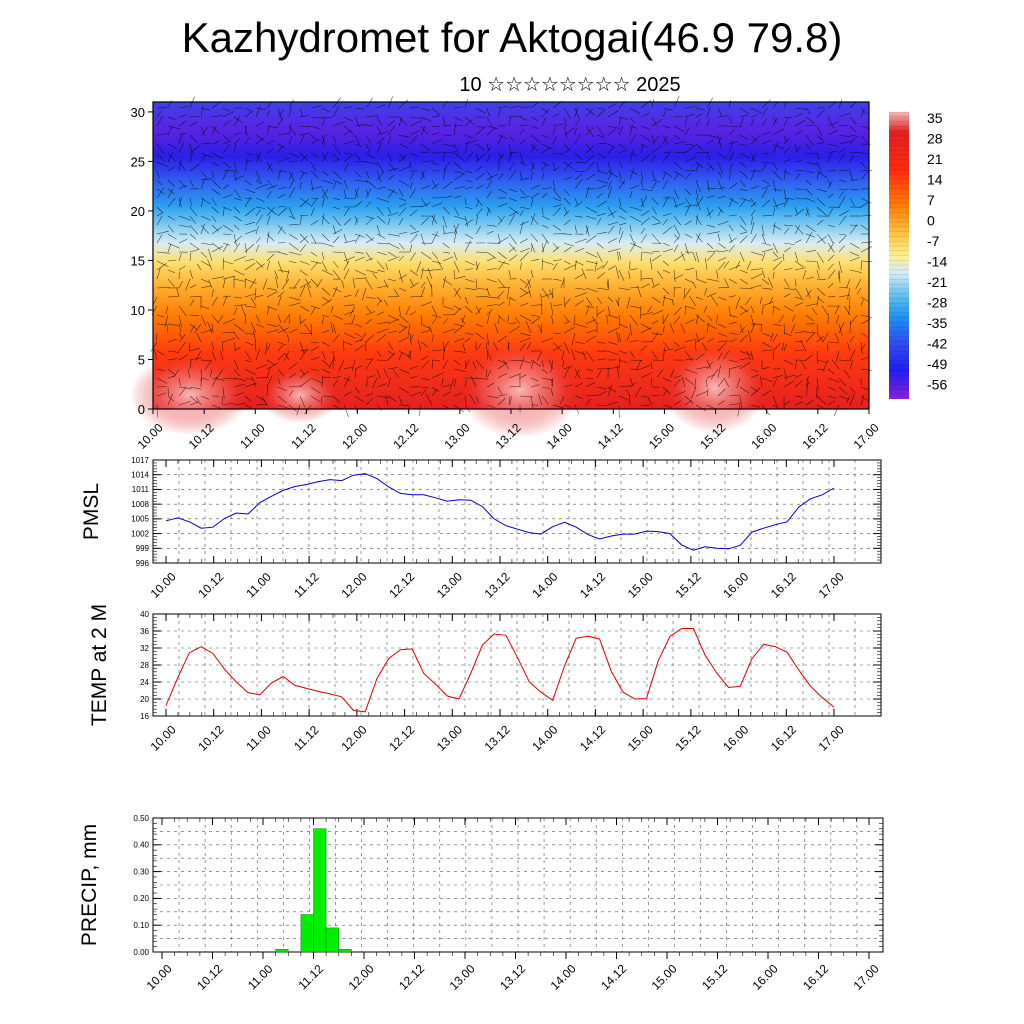 This screenshot has height=1024, width=1024. Describe the element at coordinates (714, 976) in the screenshot. I see `x-tick-label: 15.12` at that location.